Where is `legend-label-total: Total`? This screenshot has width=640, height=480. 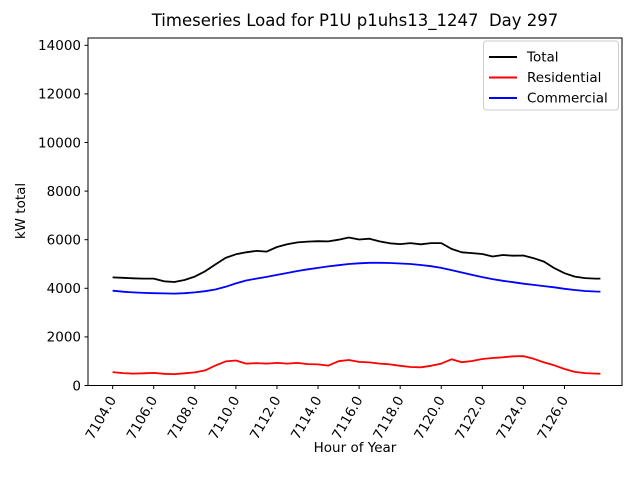 legend-label-total: Total is located at coordinates (542, 58).